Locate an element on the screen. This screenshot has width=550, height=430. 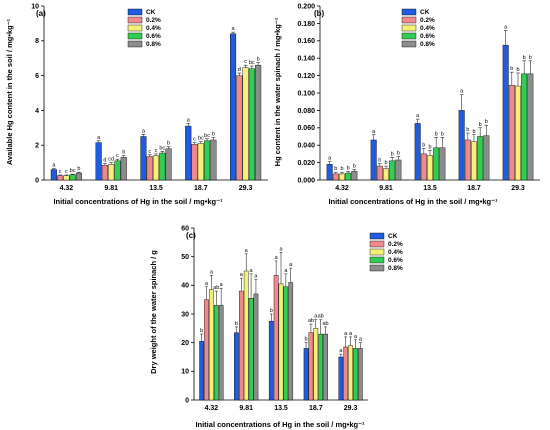
panel-b-y-tick-label: 0.000 is located at coordinates (306, 180).